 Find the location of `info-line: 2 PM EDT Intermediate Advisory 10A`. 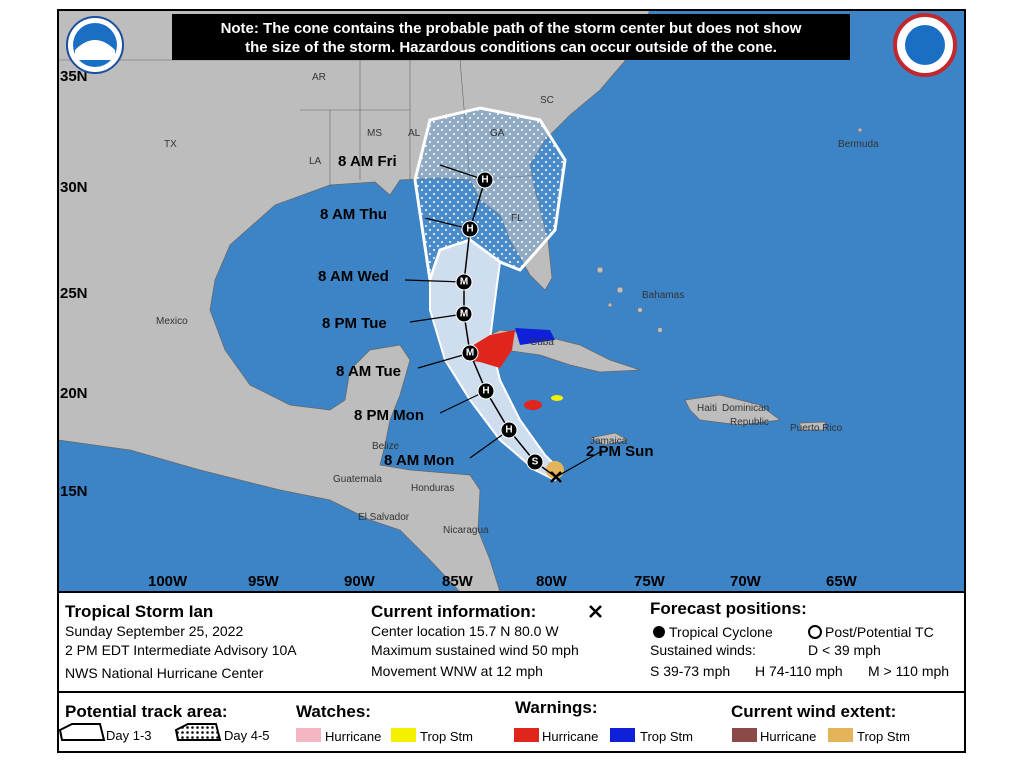

info-line: 2 PM EDT Intermediate Advisory 10A is located at coordinates (181, 650).